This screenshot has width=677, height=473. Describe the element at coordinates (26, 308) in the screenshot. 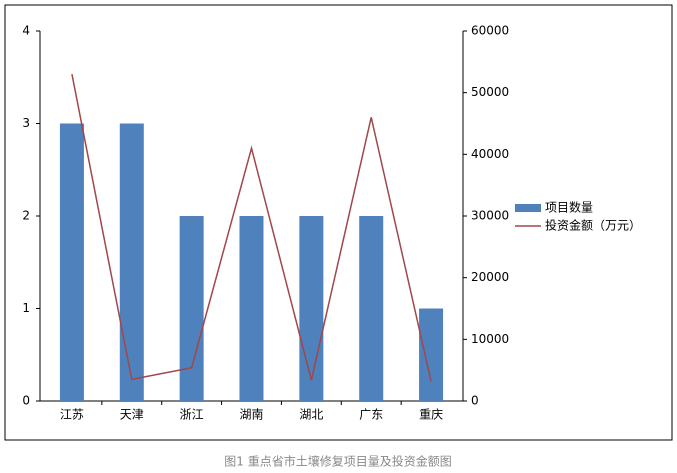

I see `y-tick-label: 1` at that location.